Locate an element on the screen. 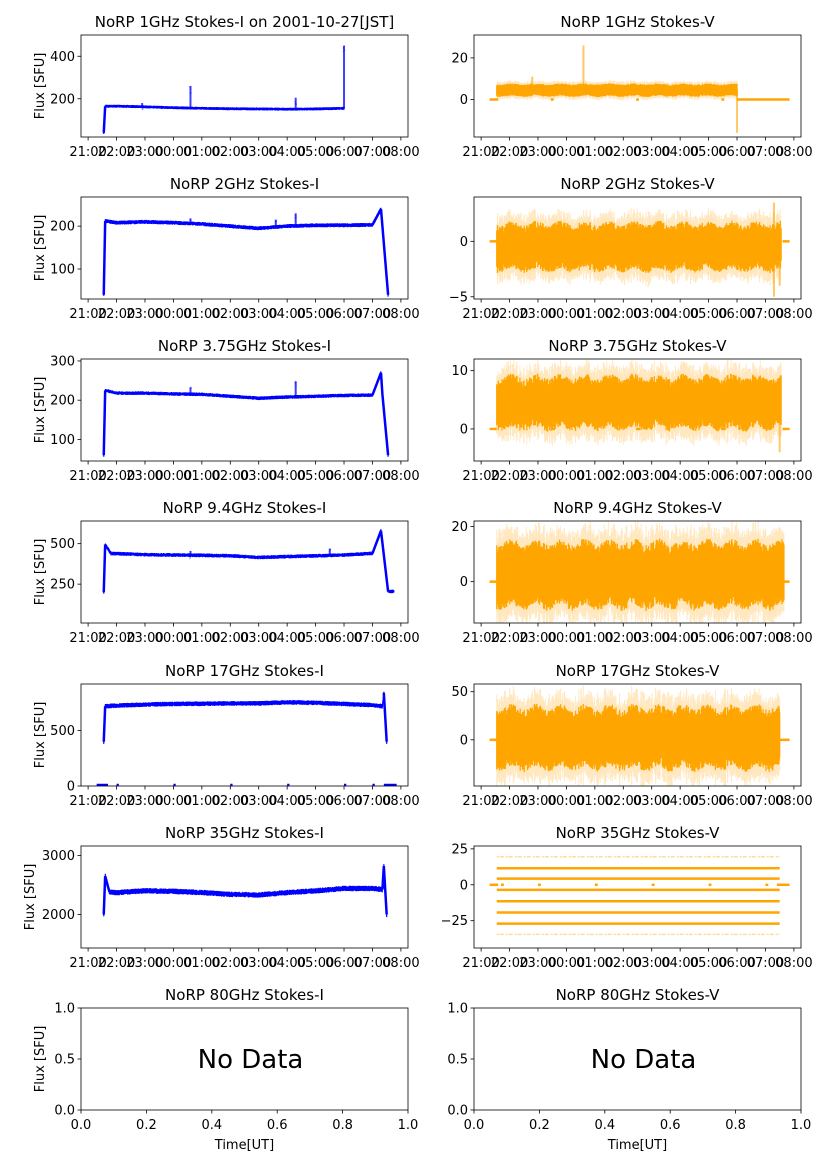 The height and width of the screenshot is (1169, 827). x-tick-label: 00:00 is located at coordinates (566, 476).